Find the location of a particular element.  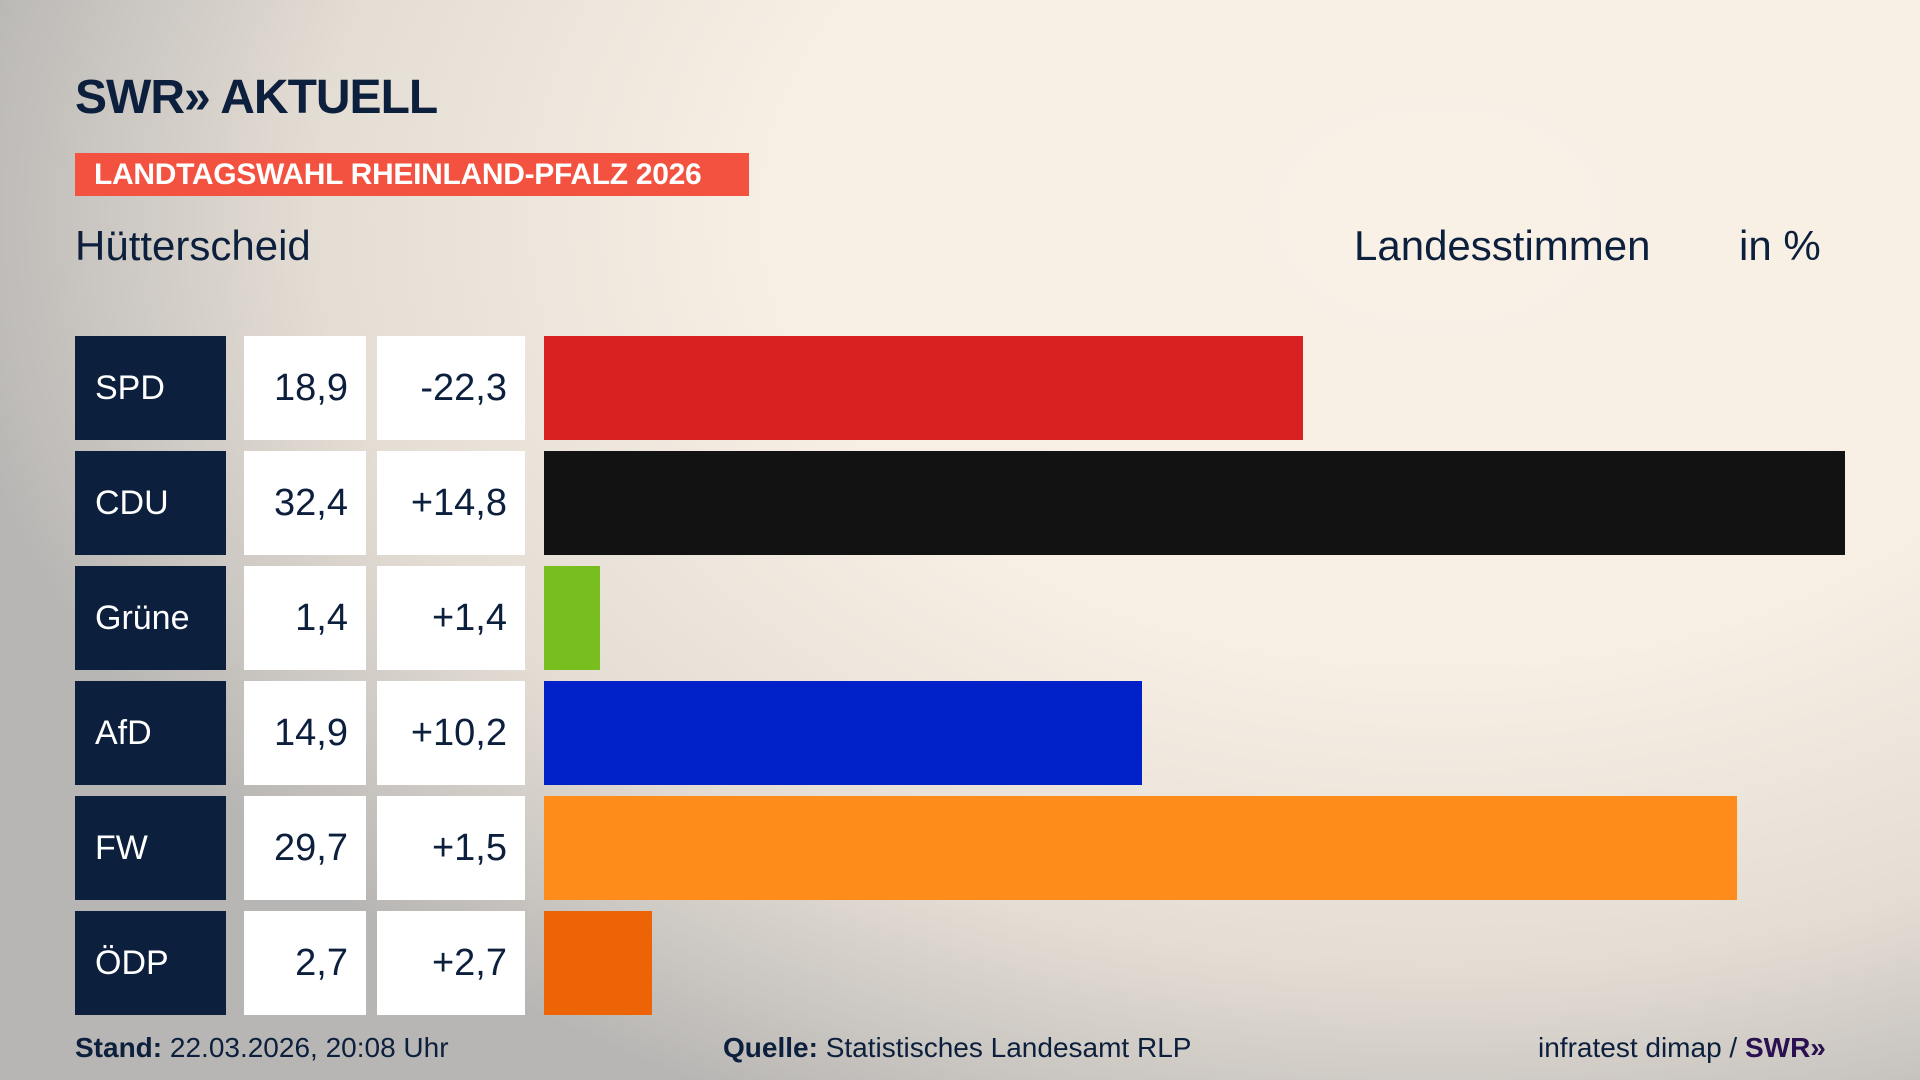

diff-label: -22,3 is located at coordinates (451, 388).